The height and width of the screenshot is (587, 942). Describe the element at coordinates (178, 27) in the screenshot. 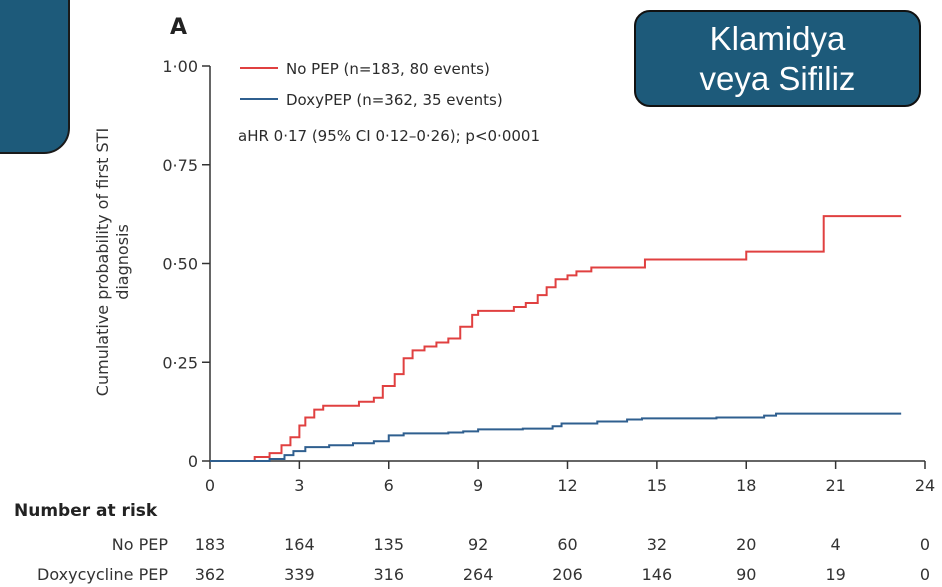

I see `panel-label: A` at that location.